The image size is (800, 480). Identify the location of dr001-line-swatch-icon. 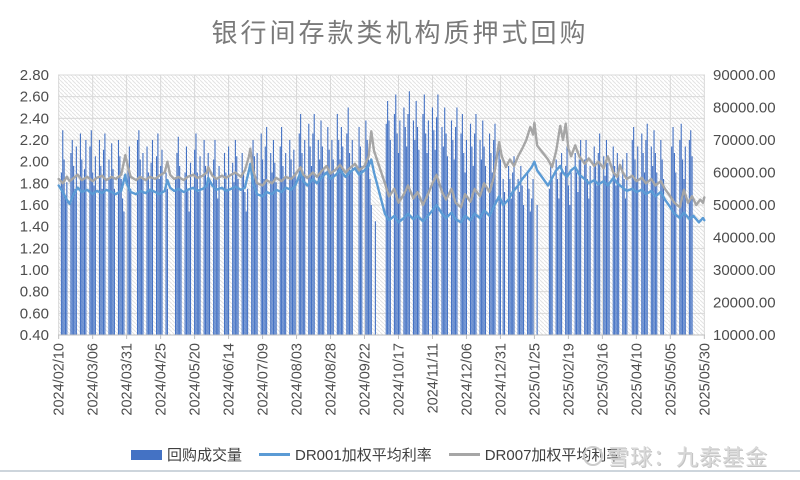
(275, 454).